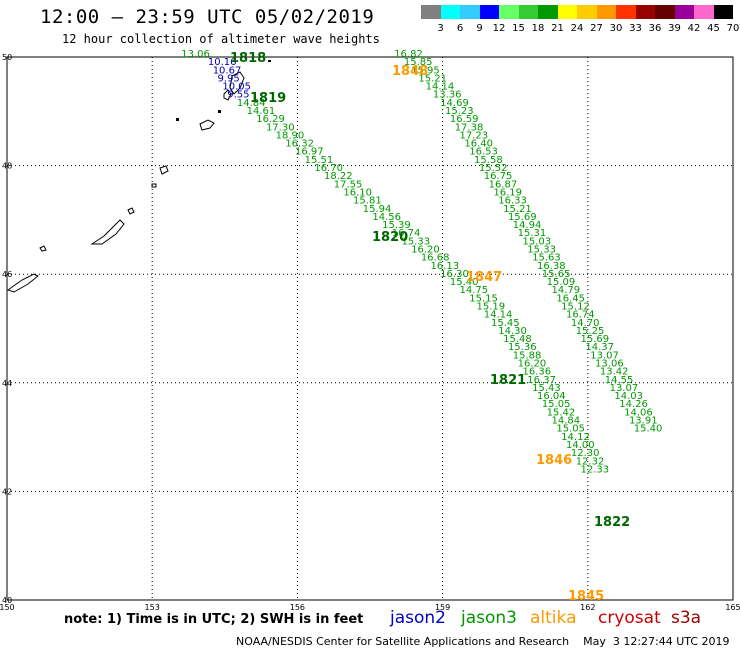 This screenshot has height=650, width=740. What do you see at coordinates (418, 62) in the screenshot?
I see `swh-value: 15.85` at bounding box center [418, 62].